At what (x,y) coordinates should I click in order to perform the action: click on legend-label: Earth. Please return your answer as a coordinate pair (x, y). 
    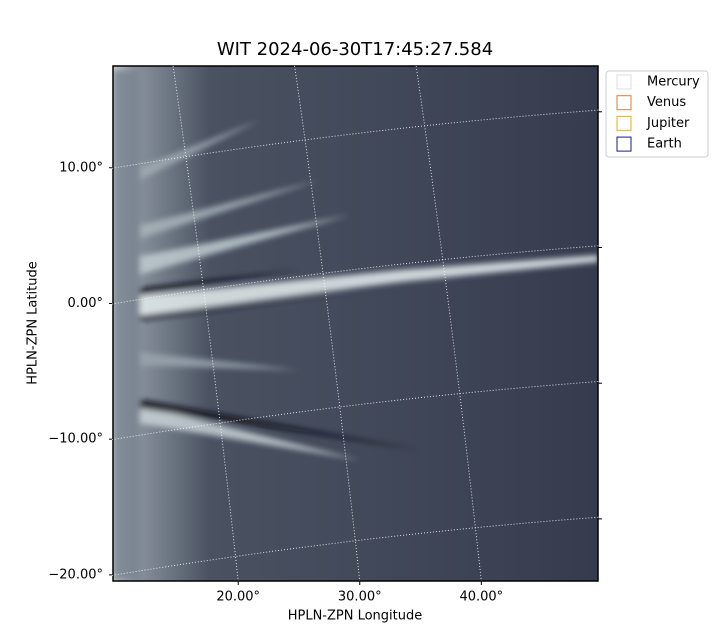
    Looking at the image, I should click on (664, 144).